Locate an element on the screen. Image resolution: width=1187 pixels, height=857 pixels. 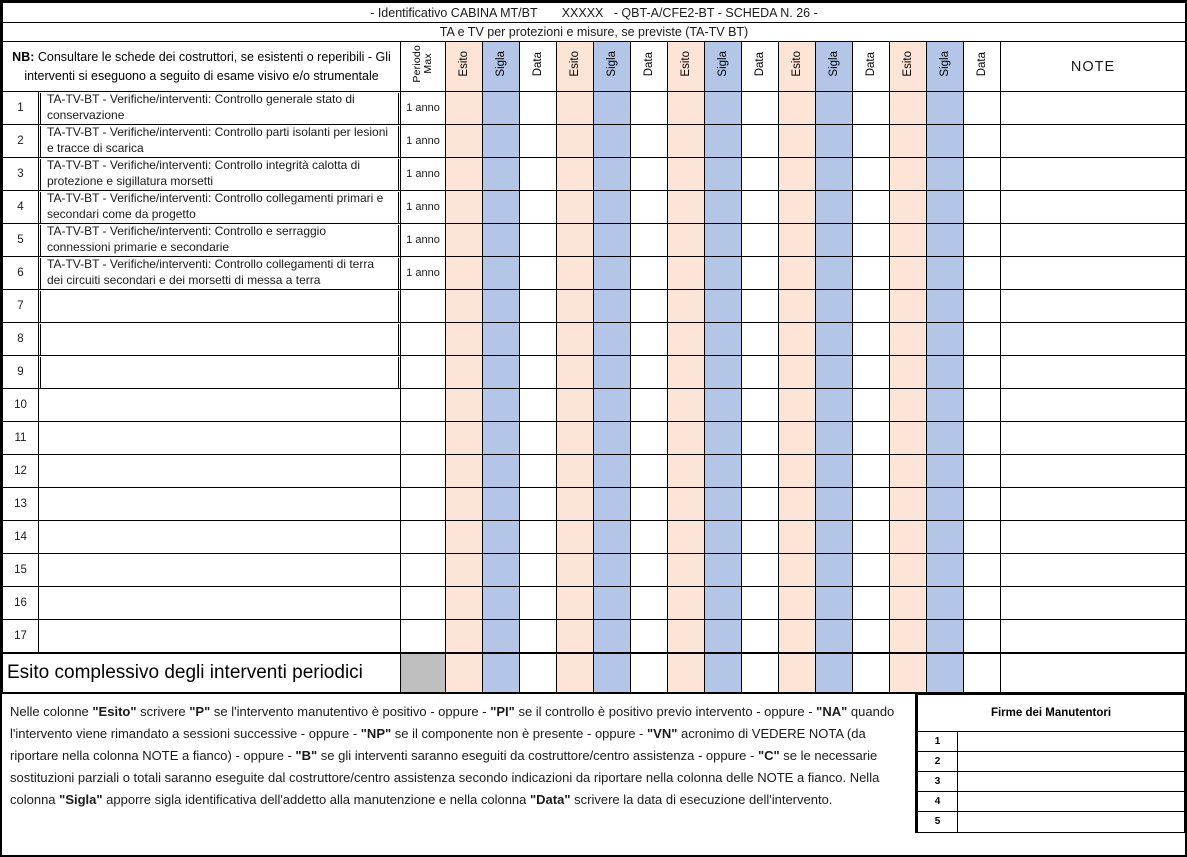
summary-period-cell is located at coordinates (423, 672).